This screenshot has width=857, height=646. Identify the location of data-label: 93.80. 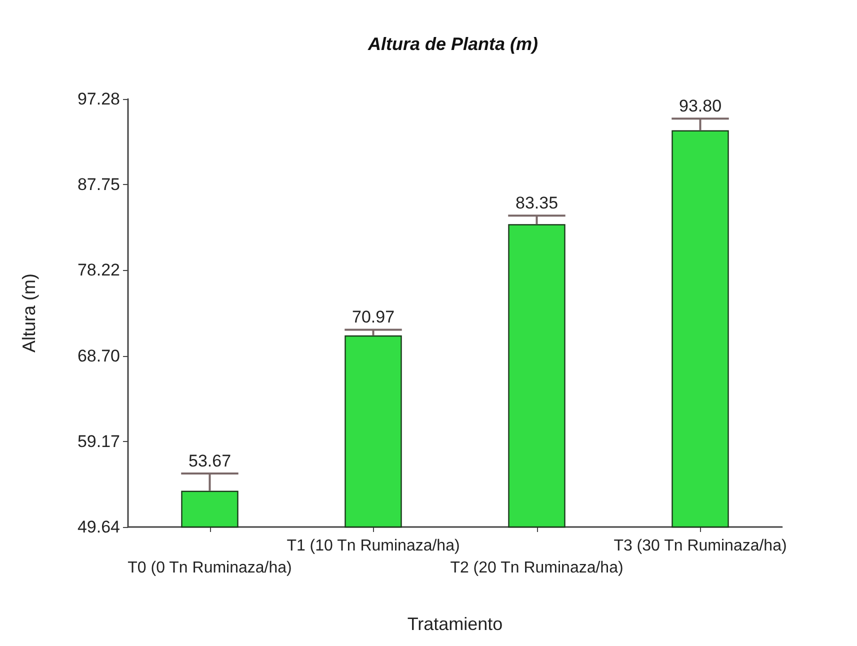
(700, 106).